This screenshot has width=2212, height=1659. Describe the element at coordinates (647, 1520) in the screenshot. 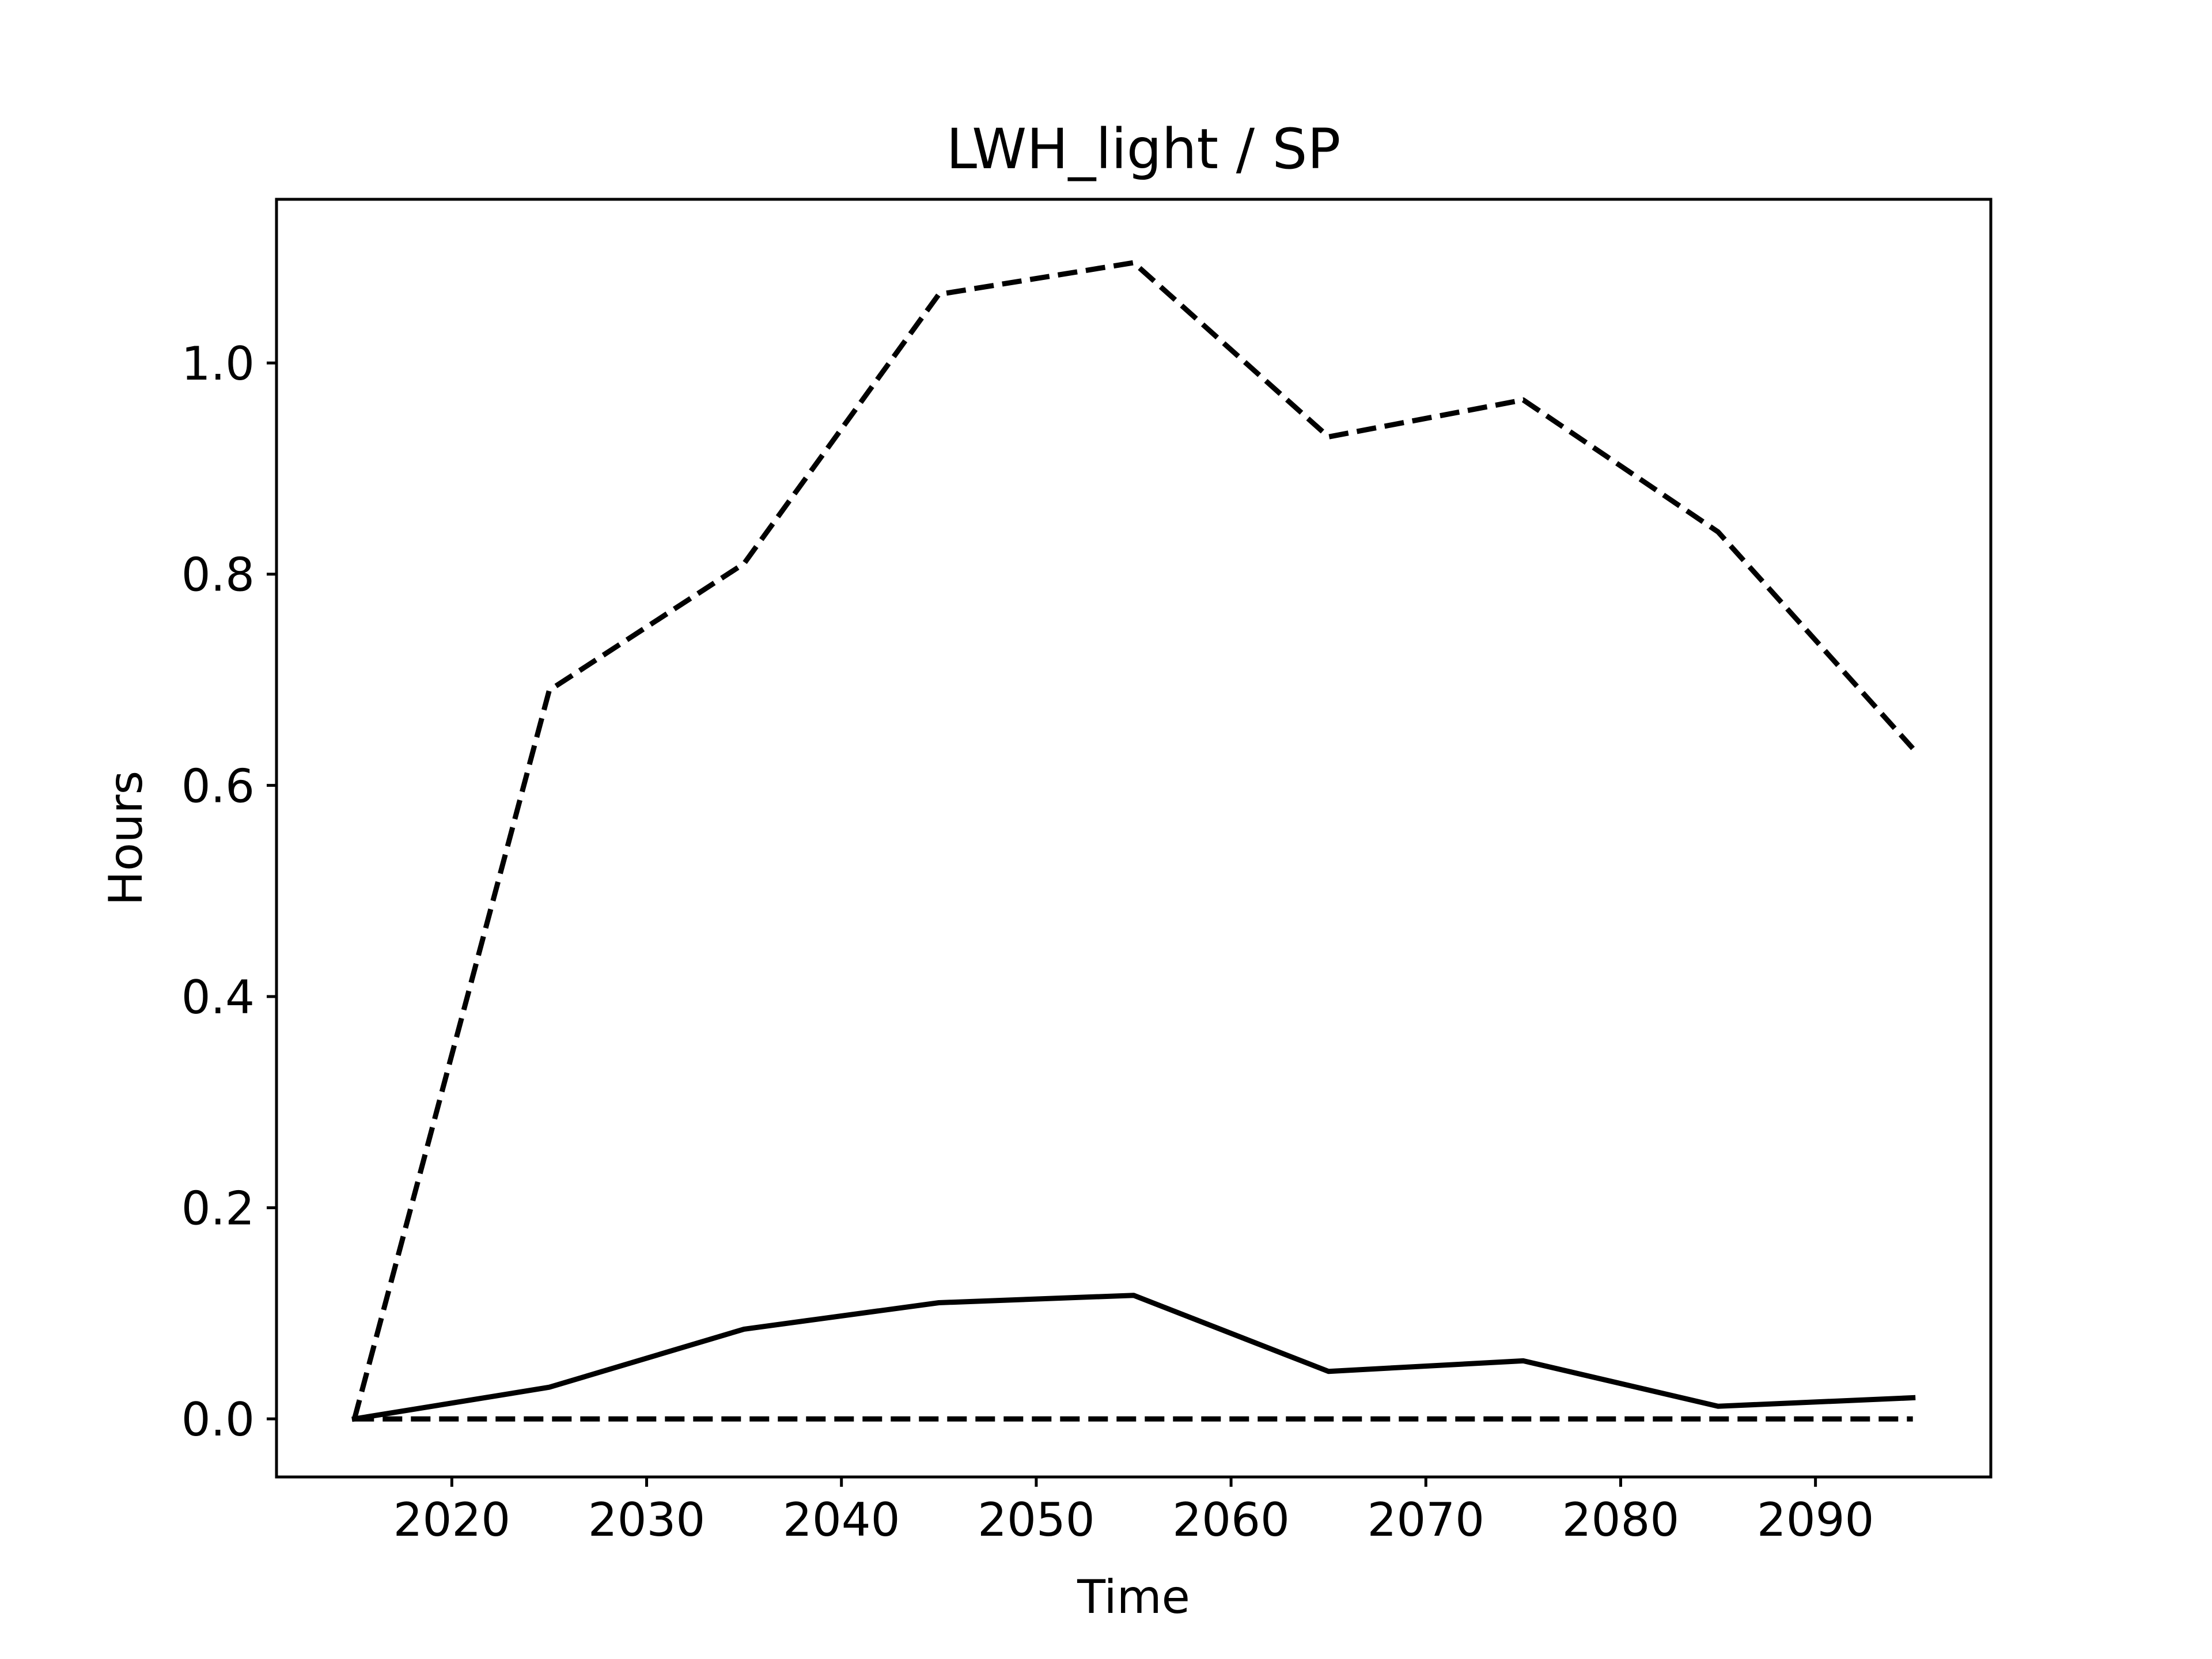

I see `x-tick-label: 2030` at that location.